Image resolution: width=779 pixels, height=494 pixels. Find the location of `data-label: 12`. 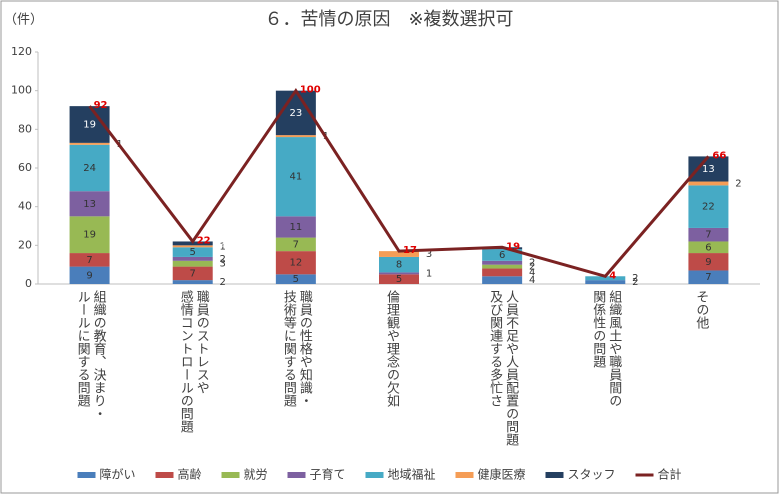

data-label: 12 is located at coordinates (295, 263).